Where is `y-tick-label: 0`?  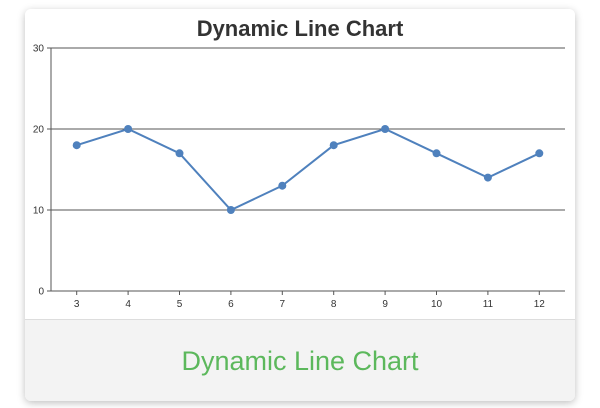 y-tick-label: 0 is located at coordinates (41, 292).